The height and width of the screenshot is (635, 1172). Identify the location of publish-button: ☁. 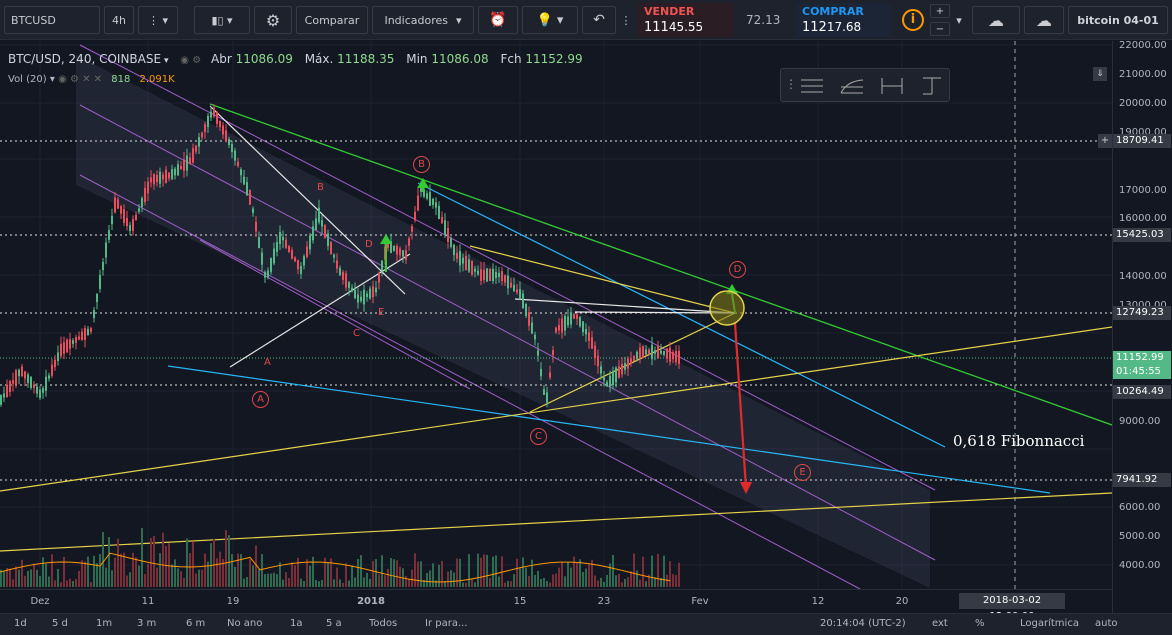
(1044, 20).